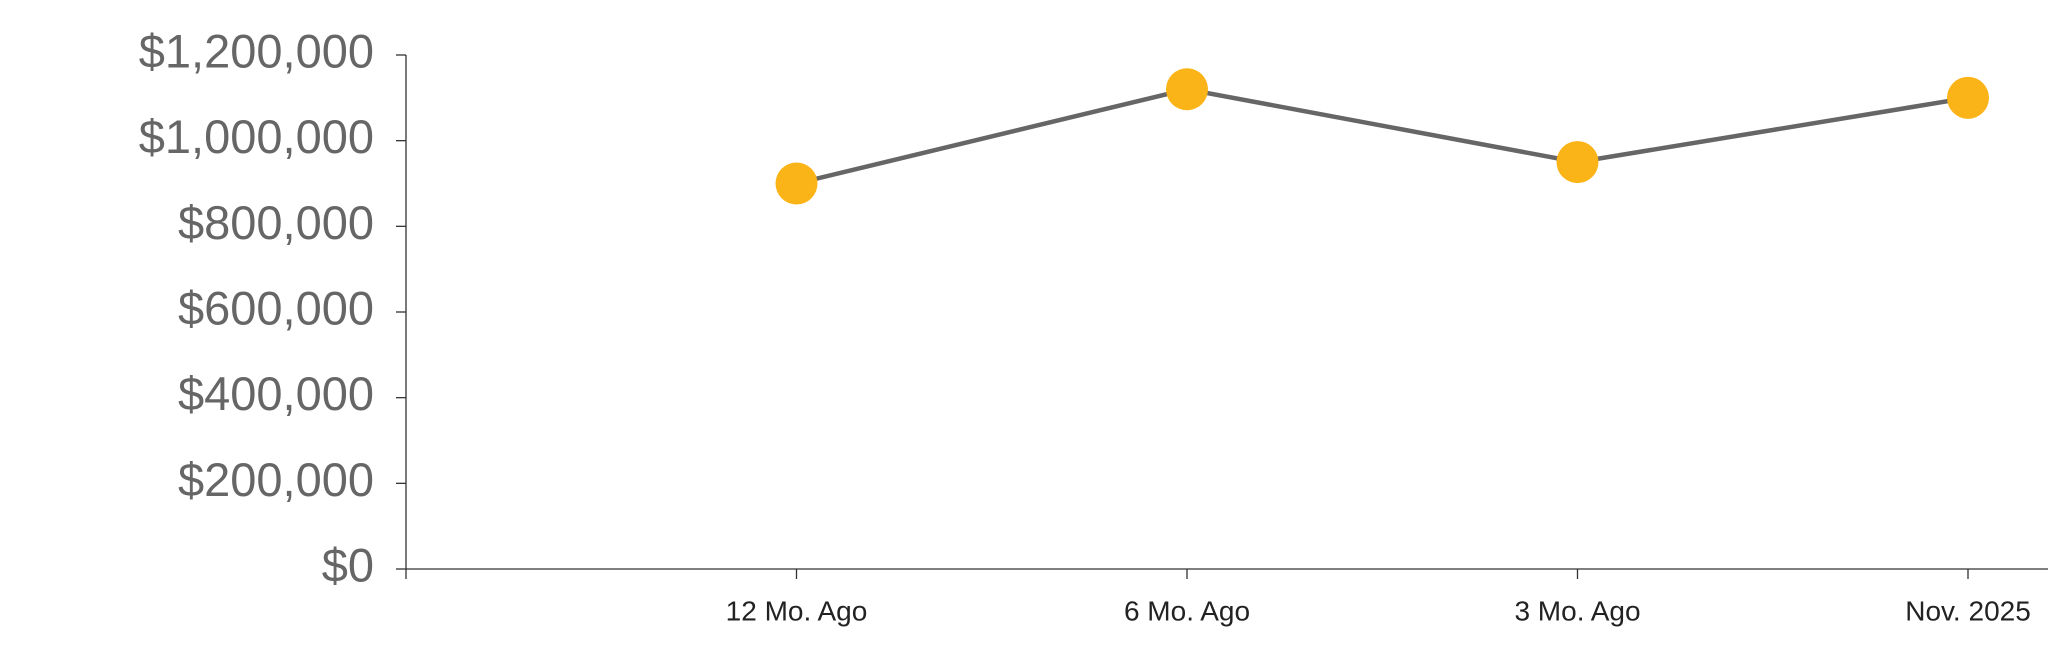 The width and height of the screenshot is (2048, 663). What do you see at coordinates (276, 393) in the screenshot?
I see `y-tick-label: $400,000` at bounding box center [276, 393].